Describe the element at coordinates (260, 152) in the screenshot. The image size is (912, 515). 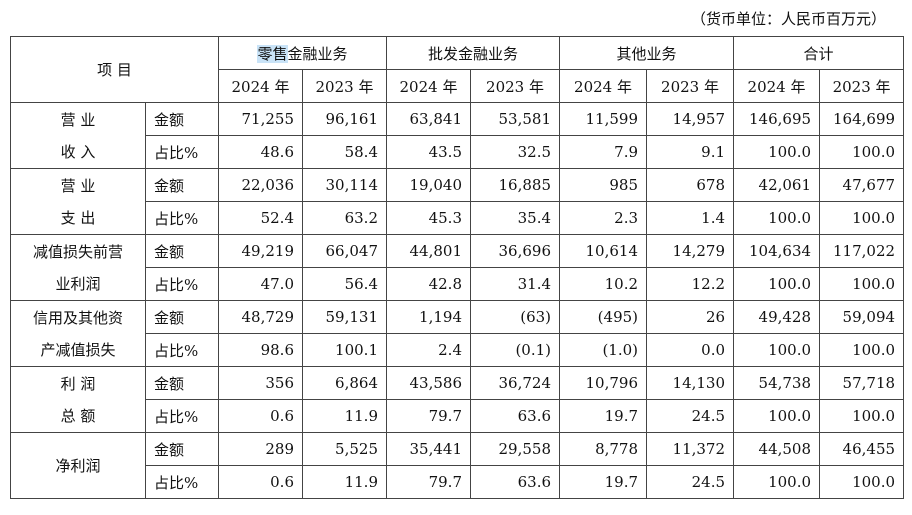
I see `value-cell: 48.6` at that location.